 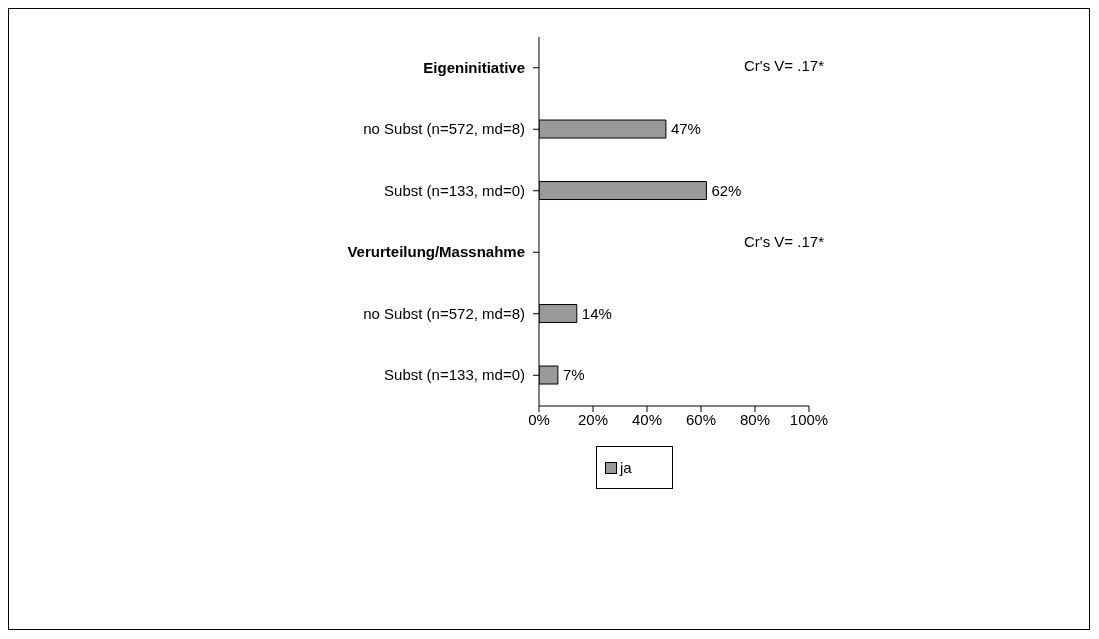 I want to click on y-tick-label: Verurteilung/Massnahme, so click(x=436, y=252).